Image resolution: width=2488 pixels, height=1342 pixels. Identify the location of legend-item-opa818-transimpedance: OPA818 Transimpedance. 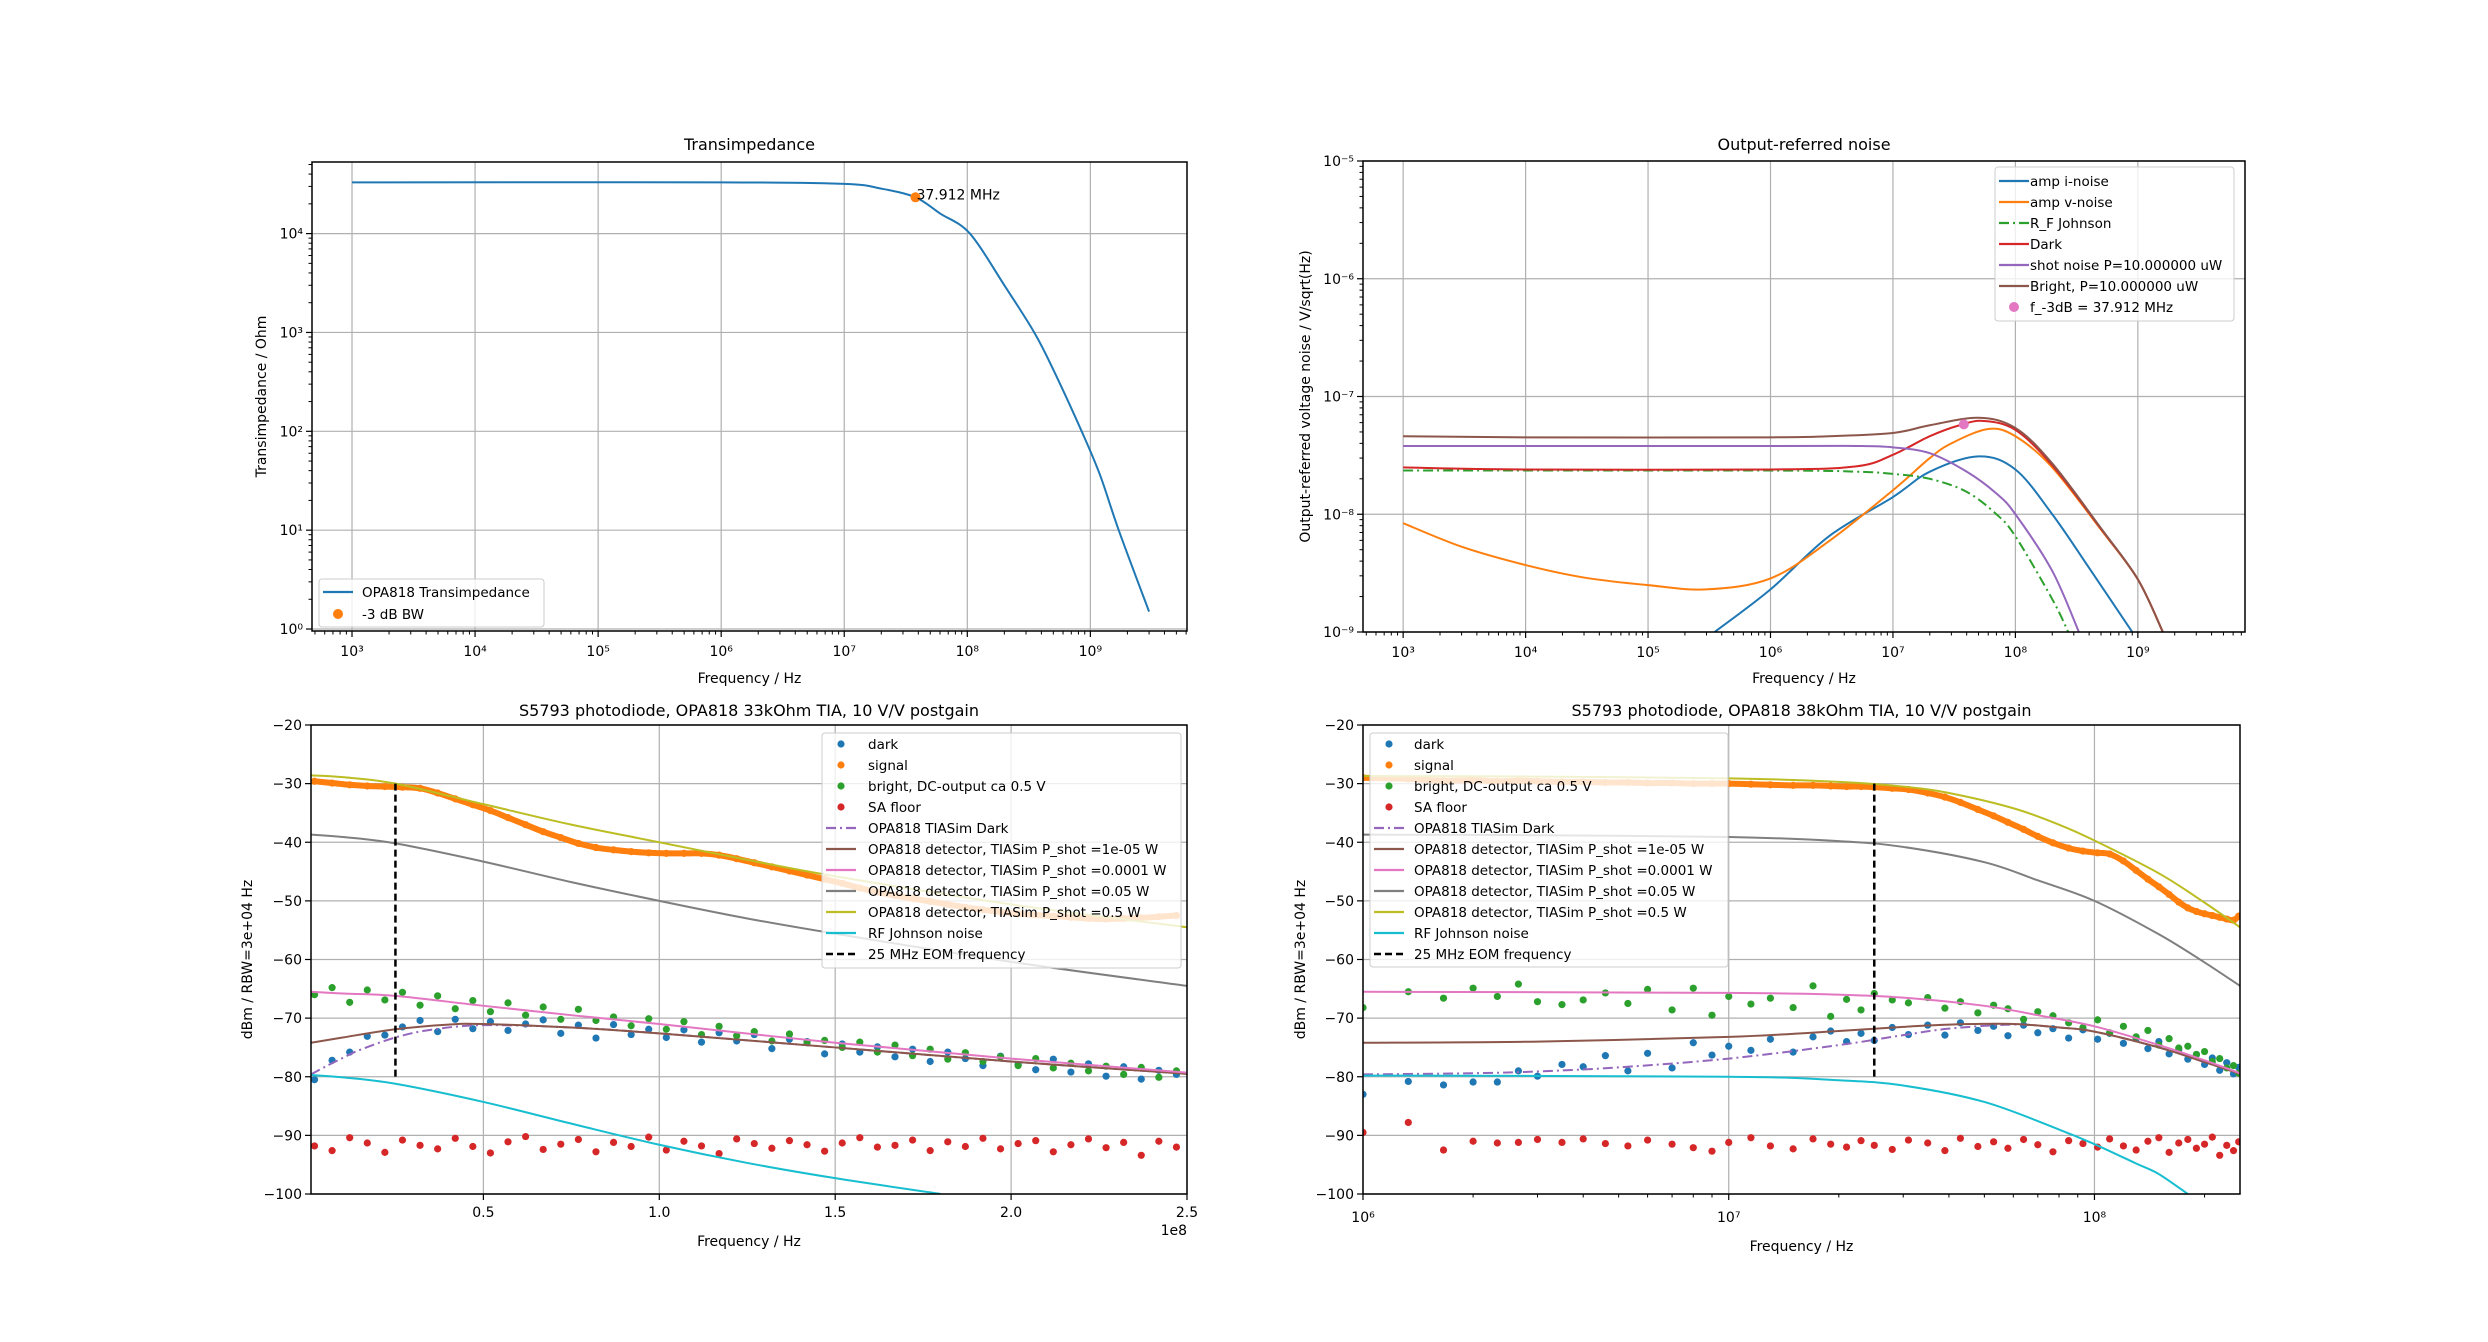
(426, 593).